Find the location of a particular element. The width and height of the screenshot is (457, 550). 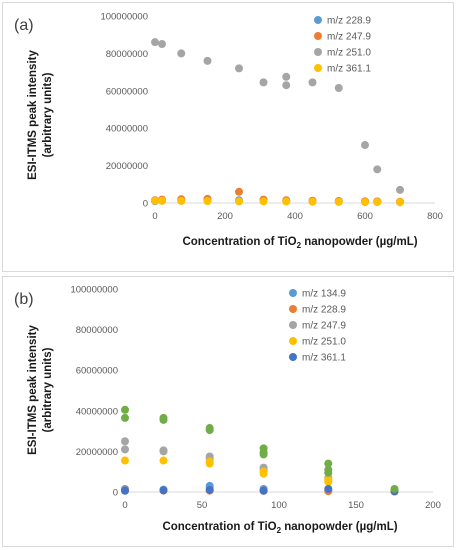

panel-b-ylabel-line1: ESI-ITMS peak intensity is located at coordinates (33, 390).